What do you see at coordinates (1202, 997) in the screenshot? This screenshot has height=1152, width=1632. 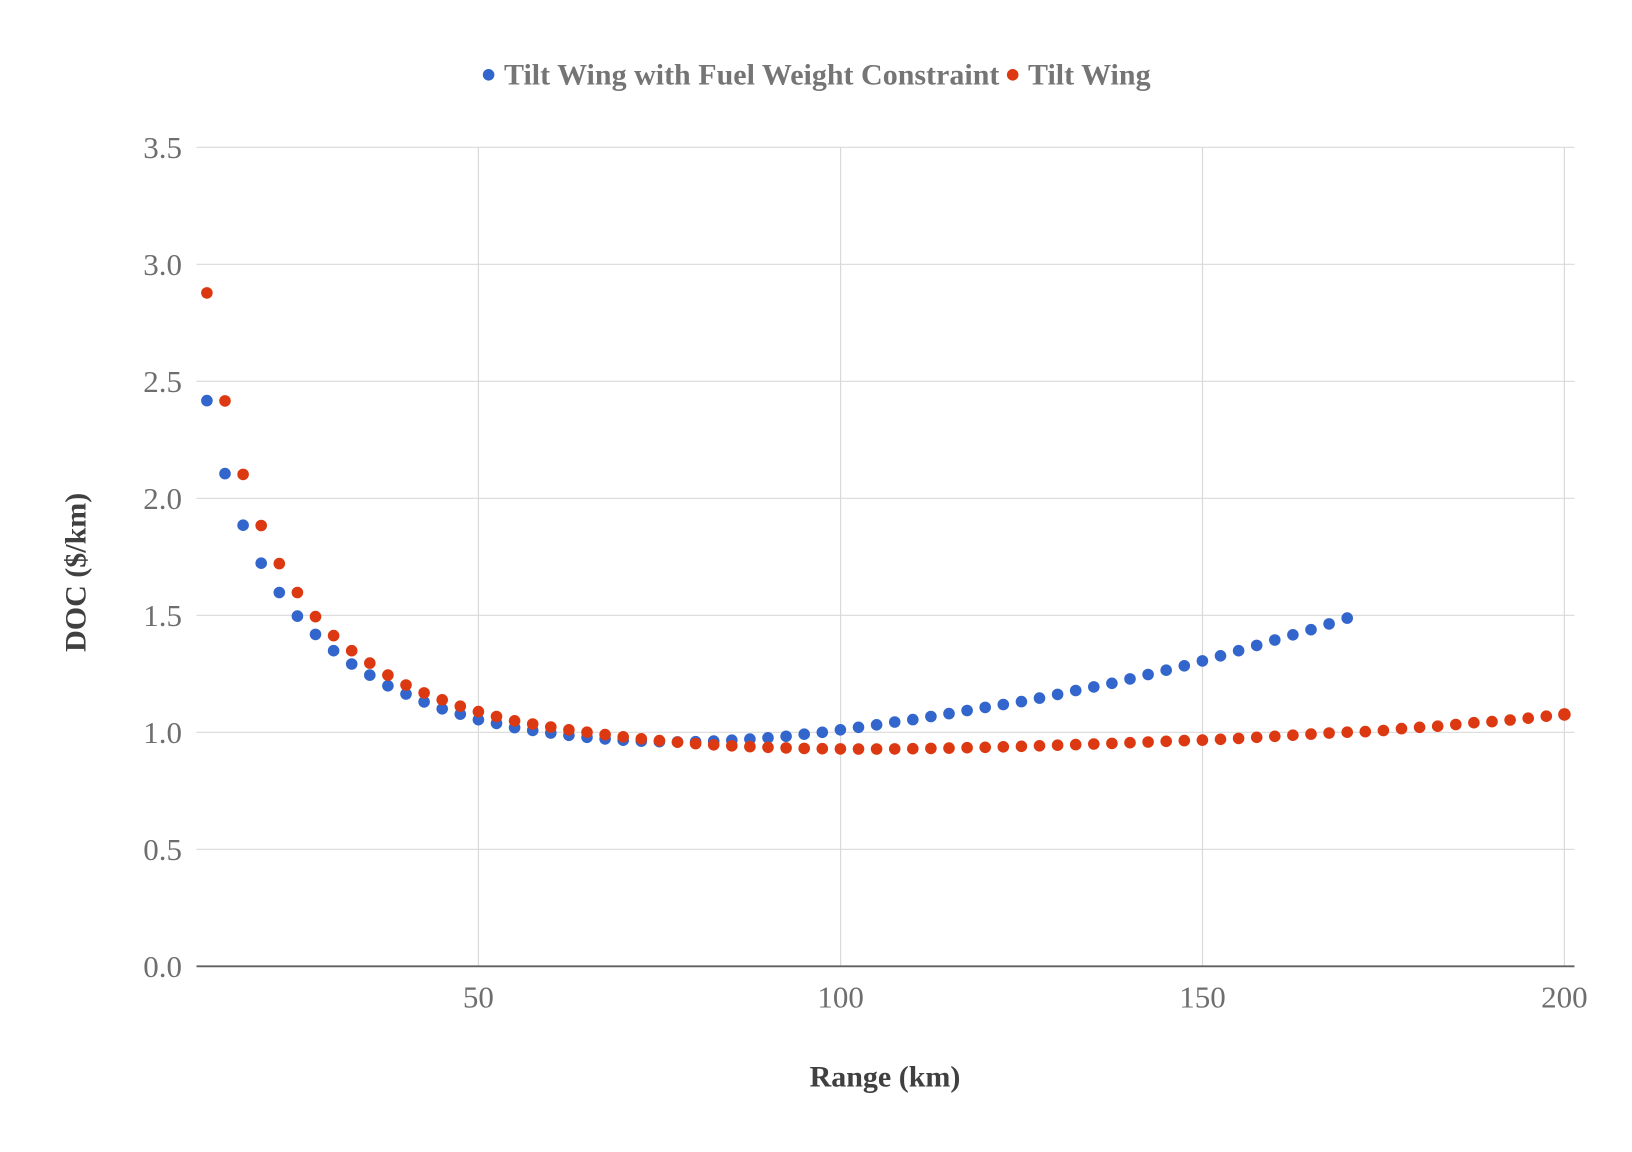 I see `svg-text: 150` at bounding box center [1202, 997].